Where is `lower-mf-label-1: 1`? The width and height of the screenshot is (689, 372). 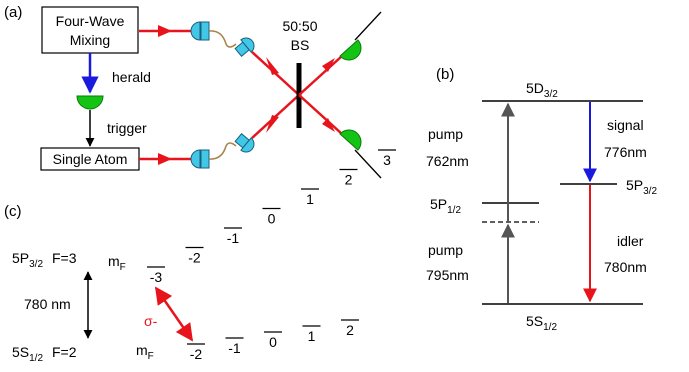
lower-mf-label-1: 1 is located at coordinates (312, 336).